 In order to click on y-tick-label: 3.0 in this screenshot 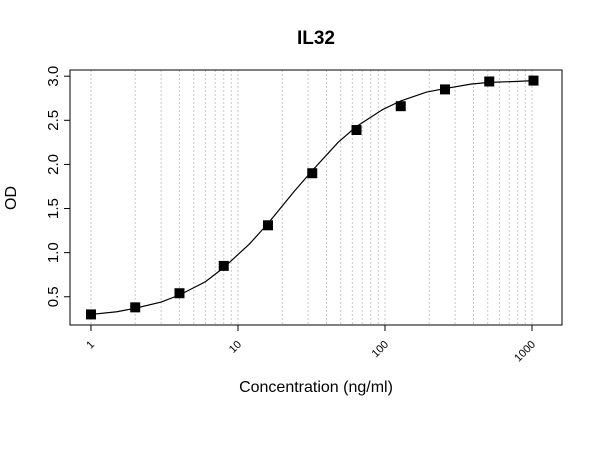, I will do `click(53, 76)`.